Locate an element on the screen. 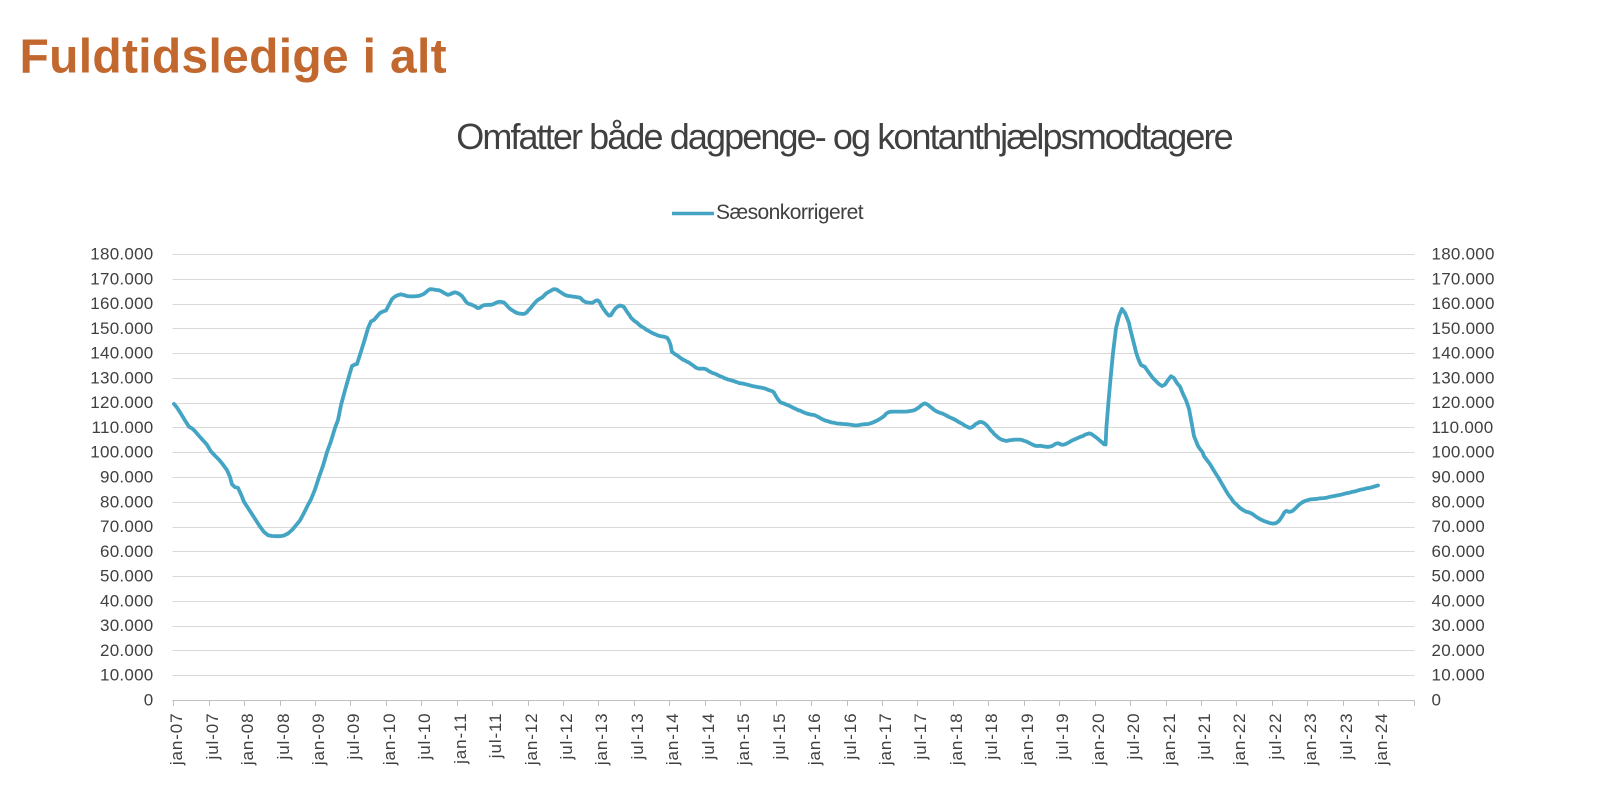  svg-text: jan-20 is located at coordinates (1098, 740).